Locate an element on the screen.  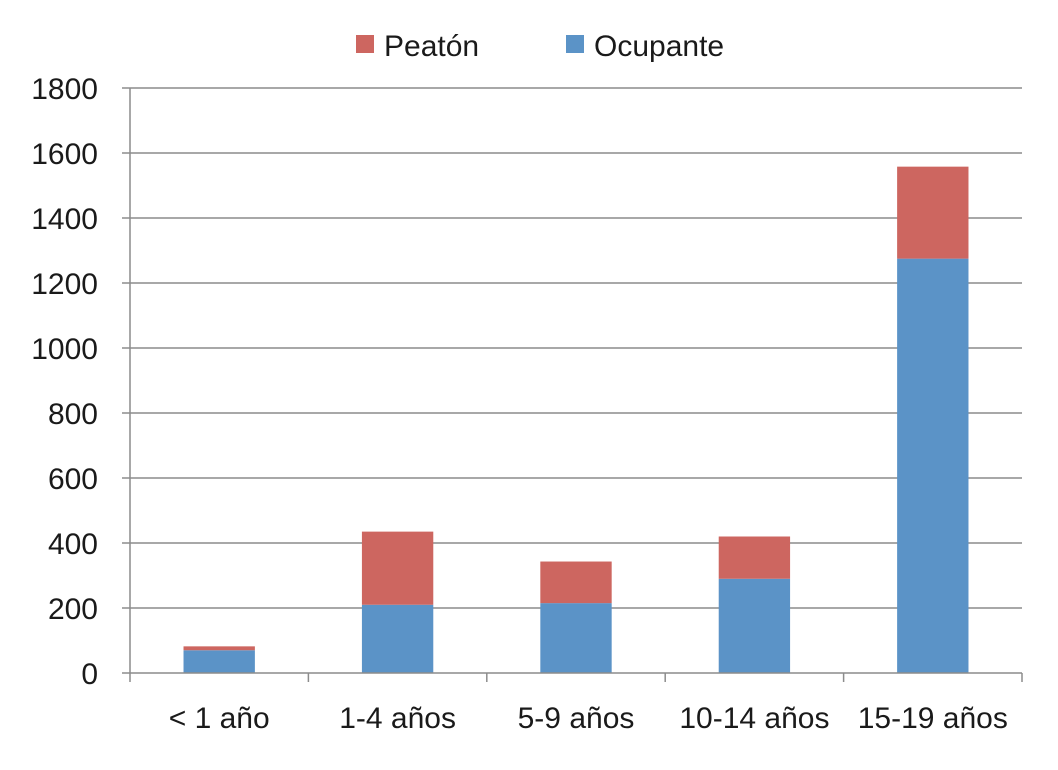
bar-ocupante-10-14-a-os is located at coordinates (754, 625).